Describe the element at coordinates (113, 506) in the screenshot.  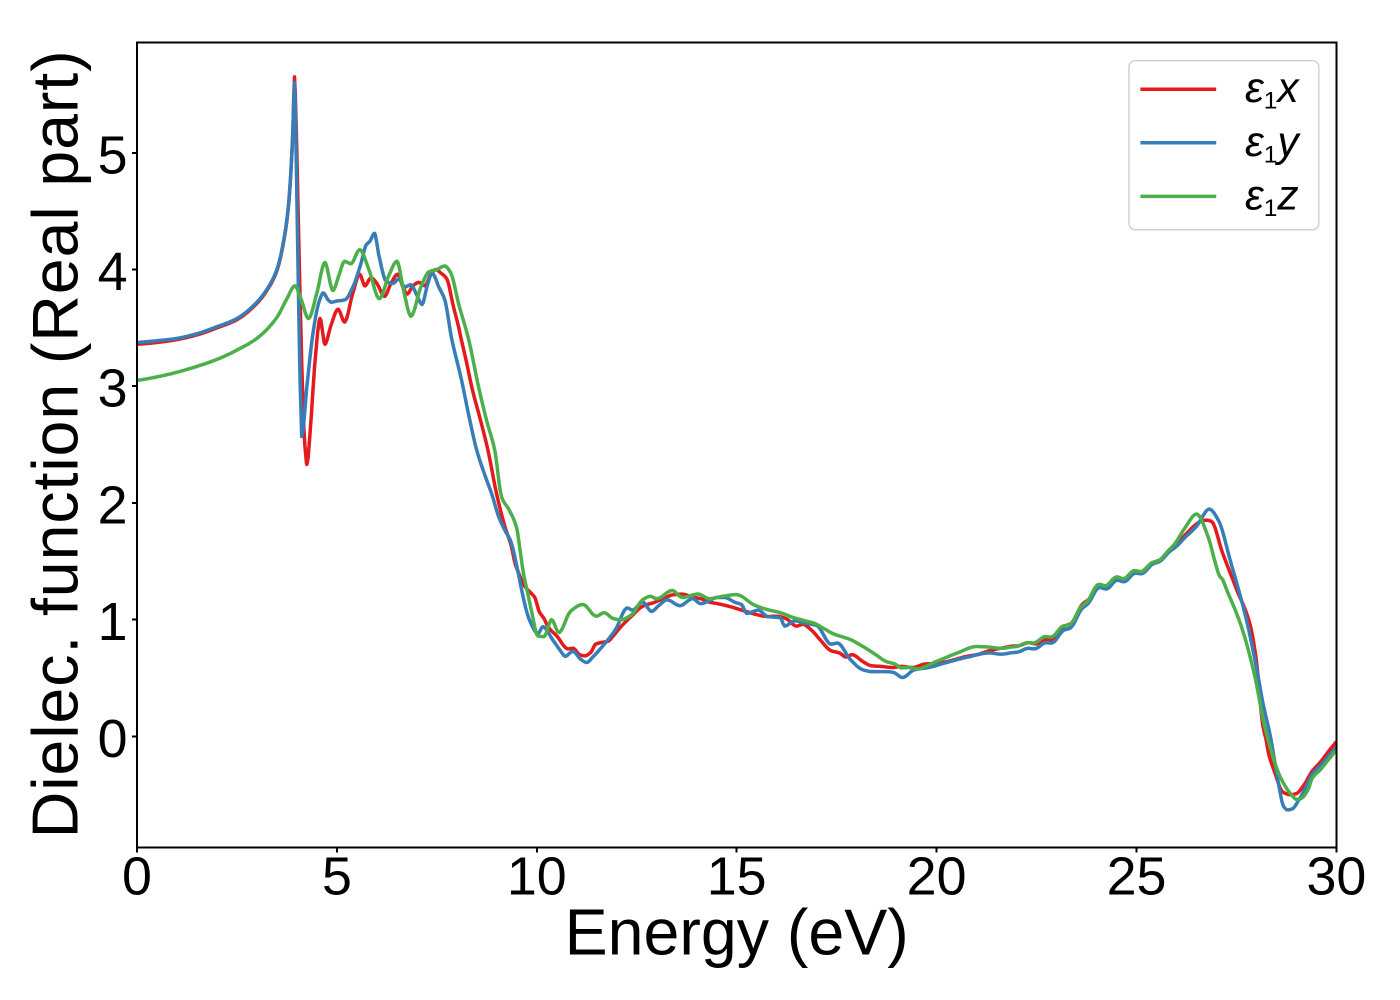
I see `svg-text: 2` at that location.